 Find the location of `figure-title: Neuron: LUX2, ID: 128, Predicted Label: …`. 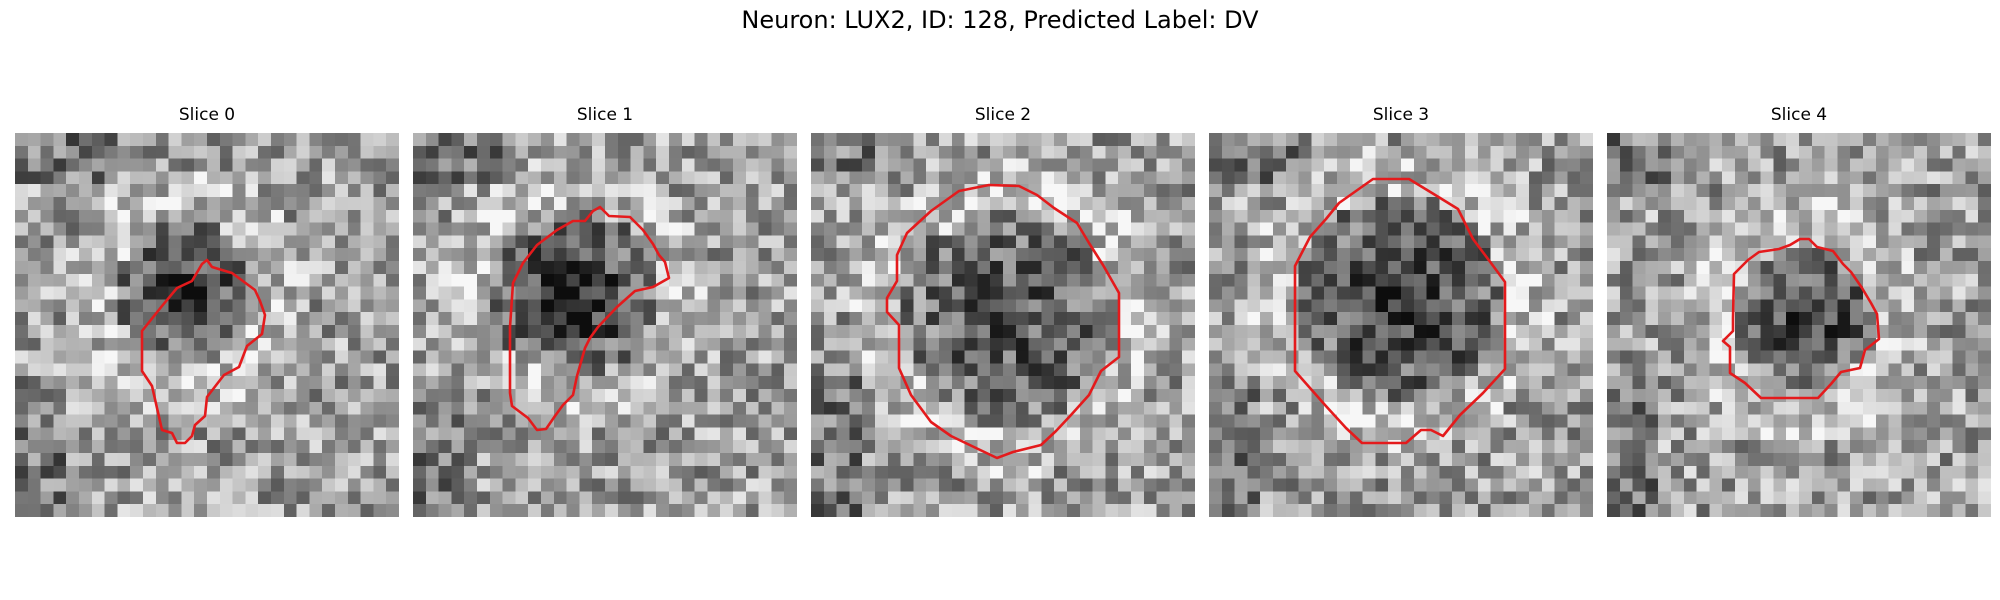

figure-title: Neuron: LUX2, ID: 128, Predicted Label: … is located at coordinates (1000, 20).